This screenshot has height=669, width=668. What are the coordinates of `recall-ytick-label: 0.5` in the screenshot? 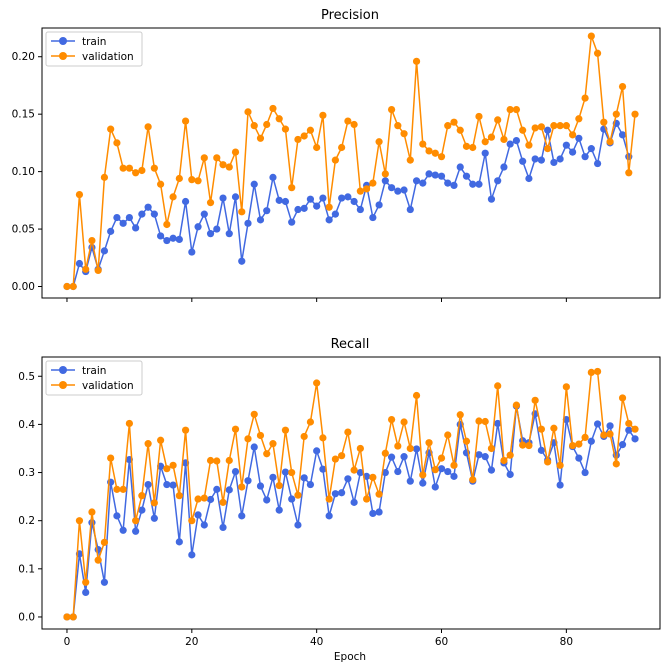 It's located at (26, 377).